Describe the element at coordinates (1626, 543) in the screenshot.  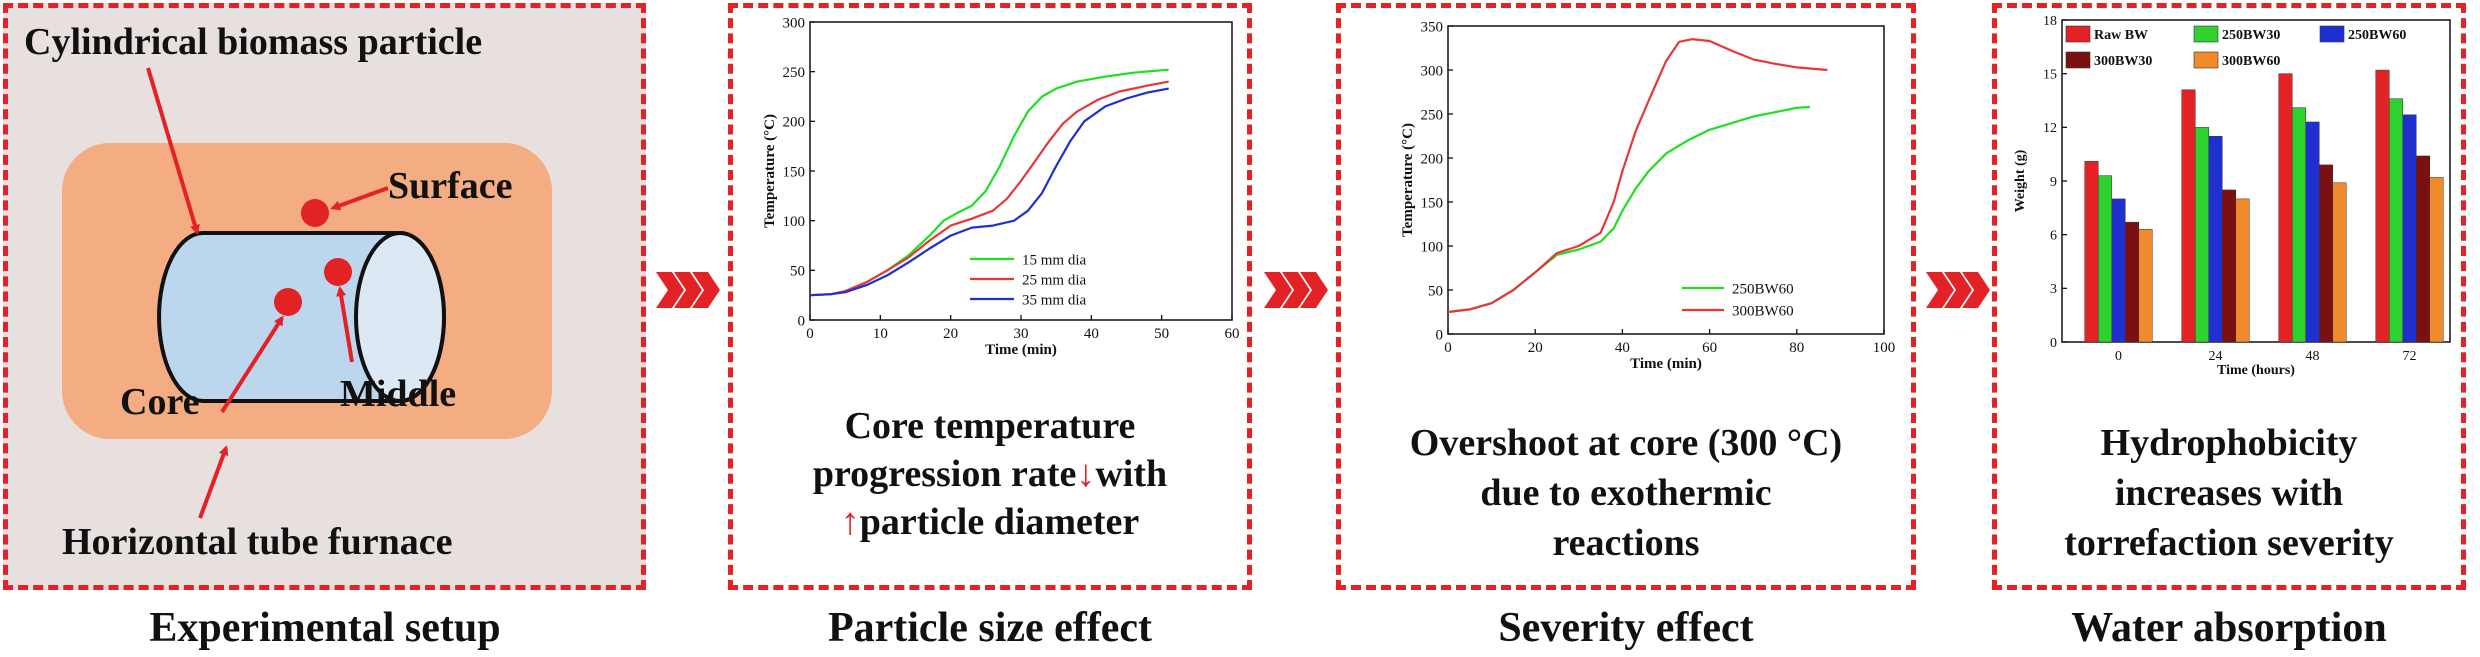
I see `severity-text-line3: reactions` at that location.